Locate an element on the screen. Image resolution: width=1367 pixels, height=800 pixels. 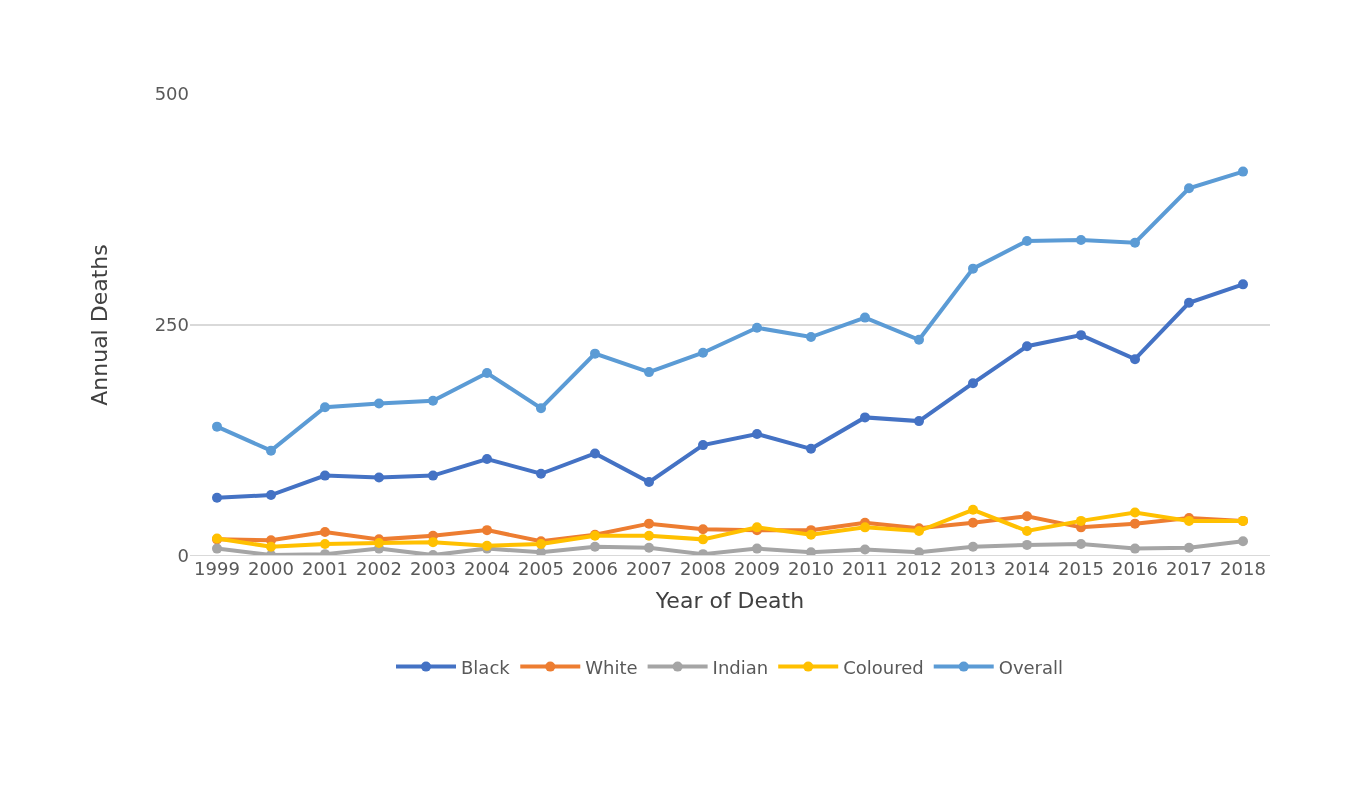
x-tick-label: 2006 is located at coordinates (595, 568).